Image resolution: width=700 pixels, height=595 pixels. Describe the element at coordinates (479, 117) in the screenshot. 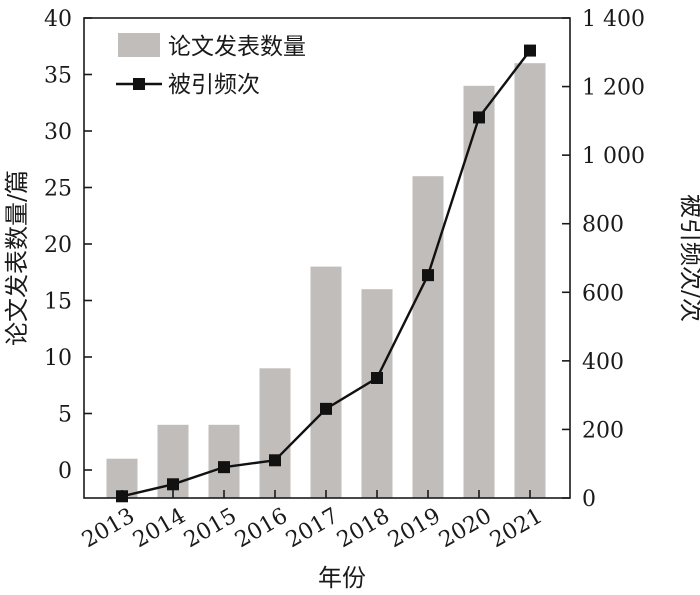

I see `line-point-2020` at that location.